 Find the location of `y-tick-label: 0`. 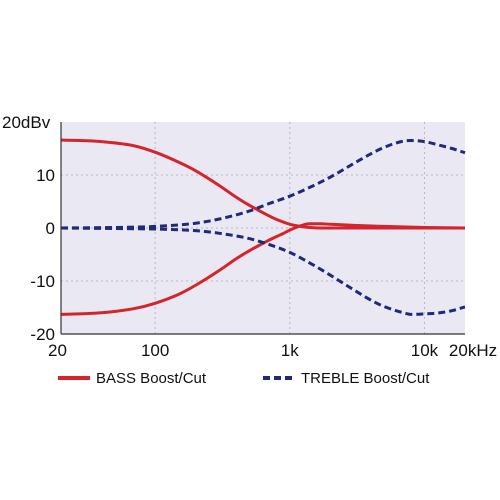

y-tick-label: 0 is located at coordinates (50, 228).